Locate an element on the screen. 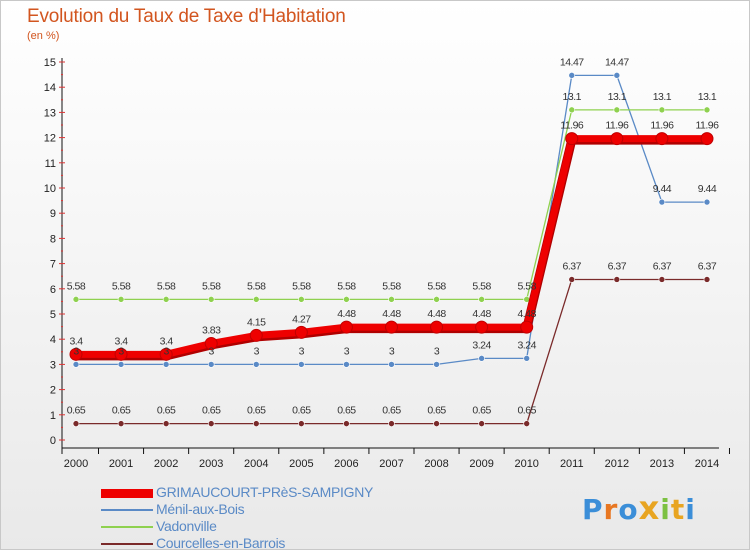 This screenshot has height=550, width=750. legend-label: Courcelles-en-Barrois is located at coordinates (221, 542).